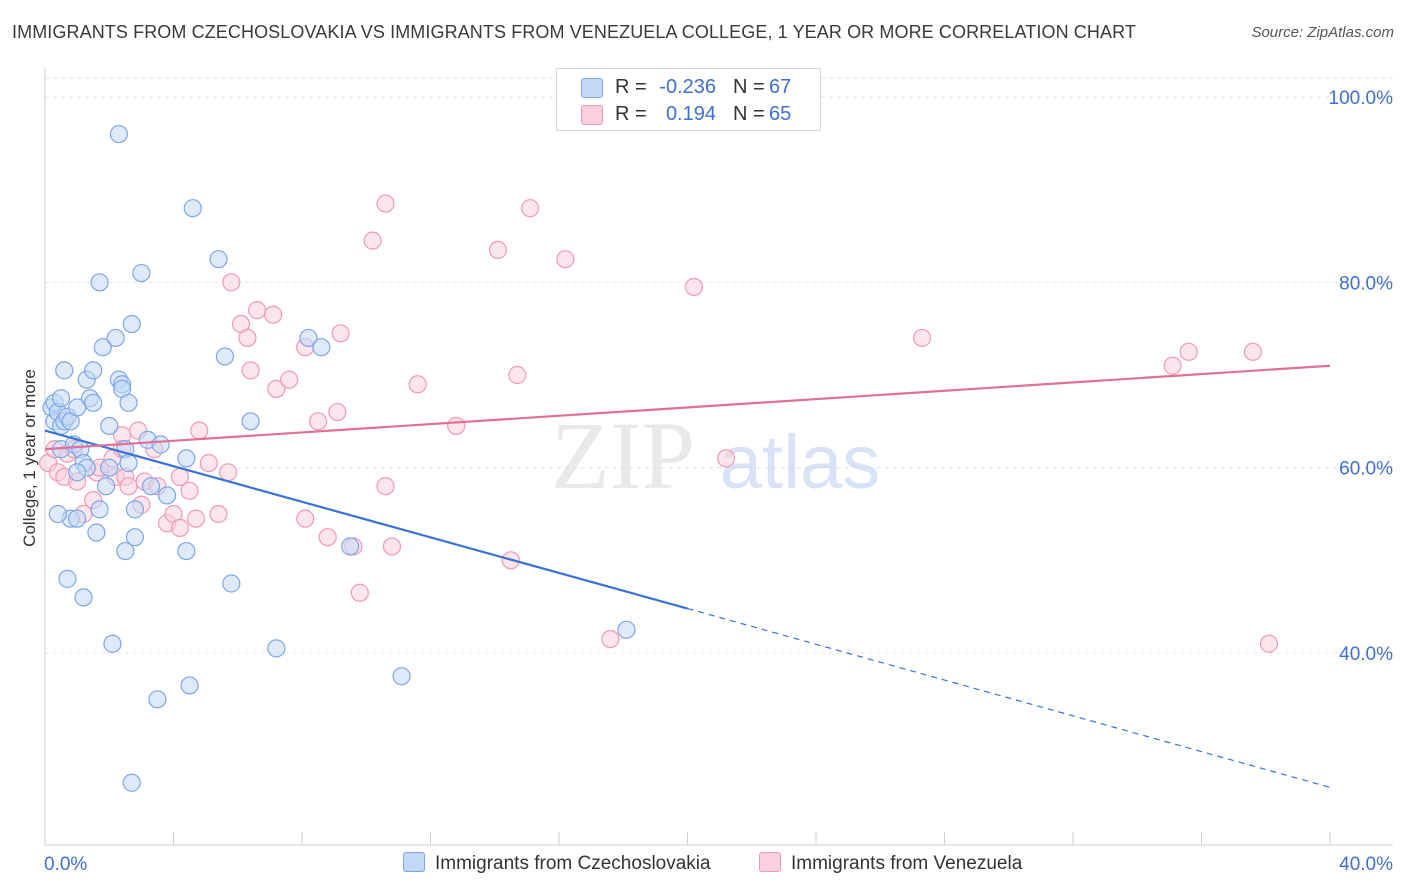 The height and width of the screenshot is (892, 1406). Describe the element at coordinates (366, 519) in the screenshot. I see `czechoslovakia-trend-line` at that location.